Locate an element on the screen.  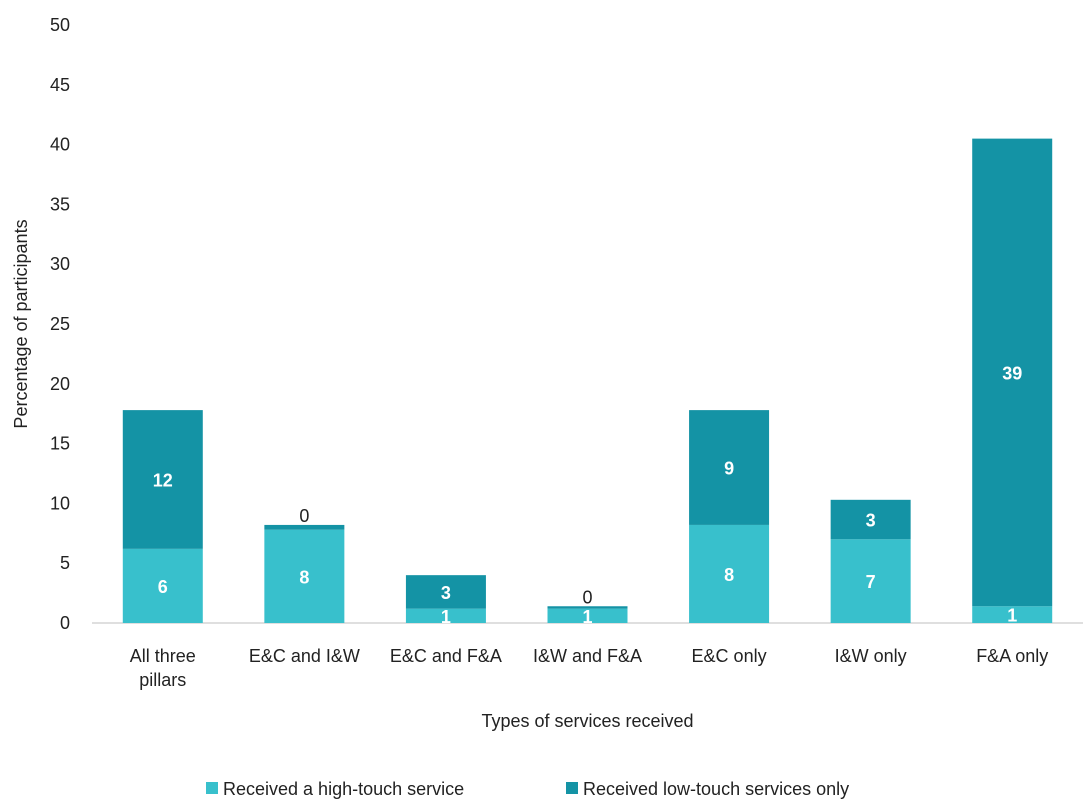
x-category-label: I&W and F&A is located at coordinates (587, 656).